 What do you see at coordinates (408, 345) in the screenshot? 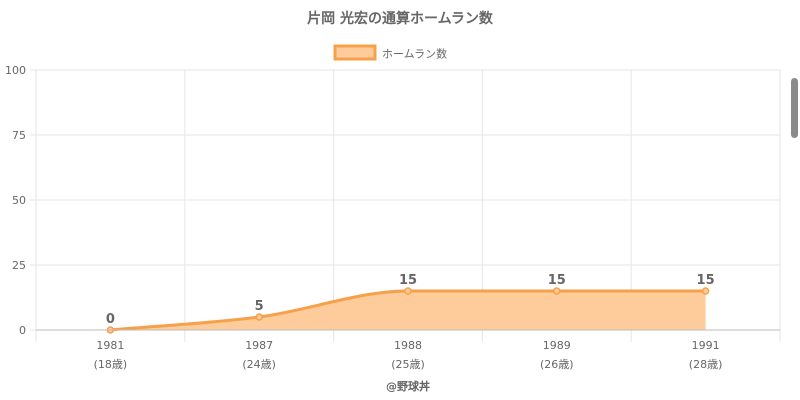
I see `x-tick-label: 1988` at bounding box center [408, 345].